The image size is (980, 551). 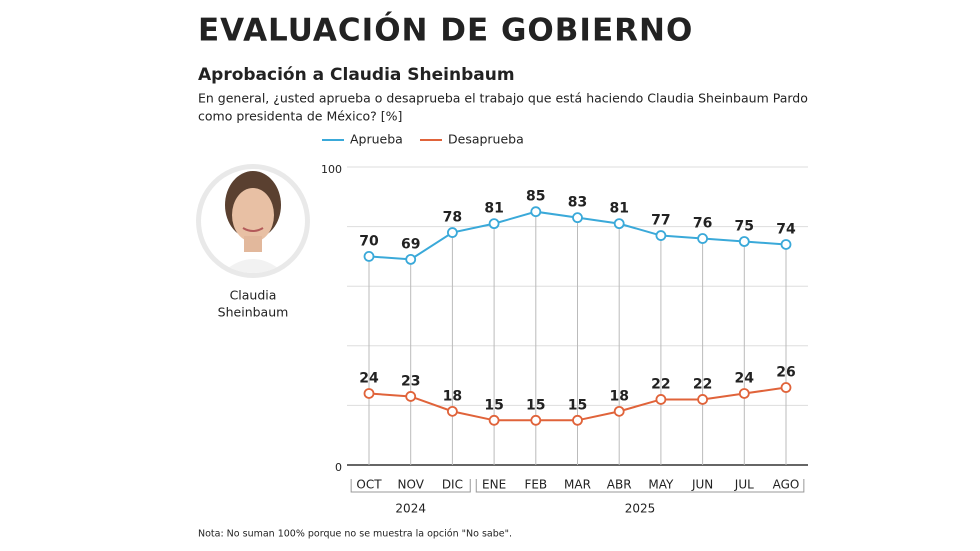 What do you see at coordinates (640, 509) in the screenshot?
I see `group-label: 2025` at bounding box center [640, 509].